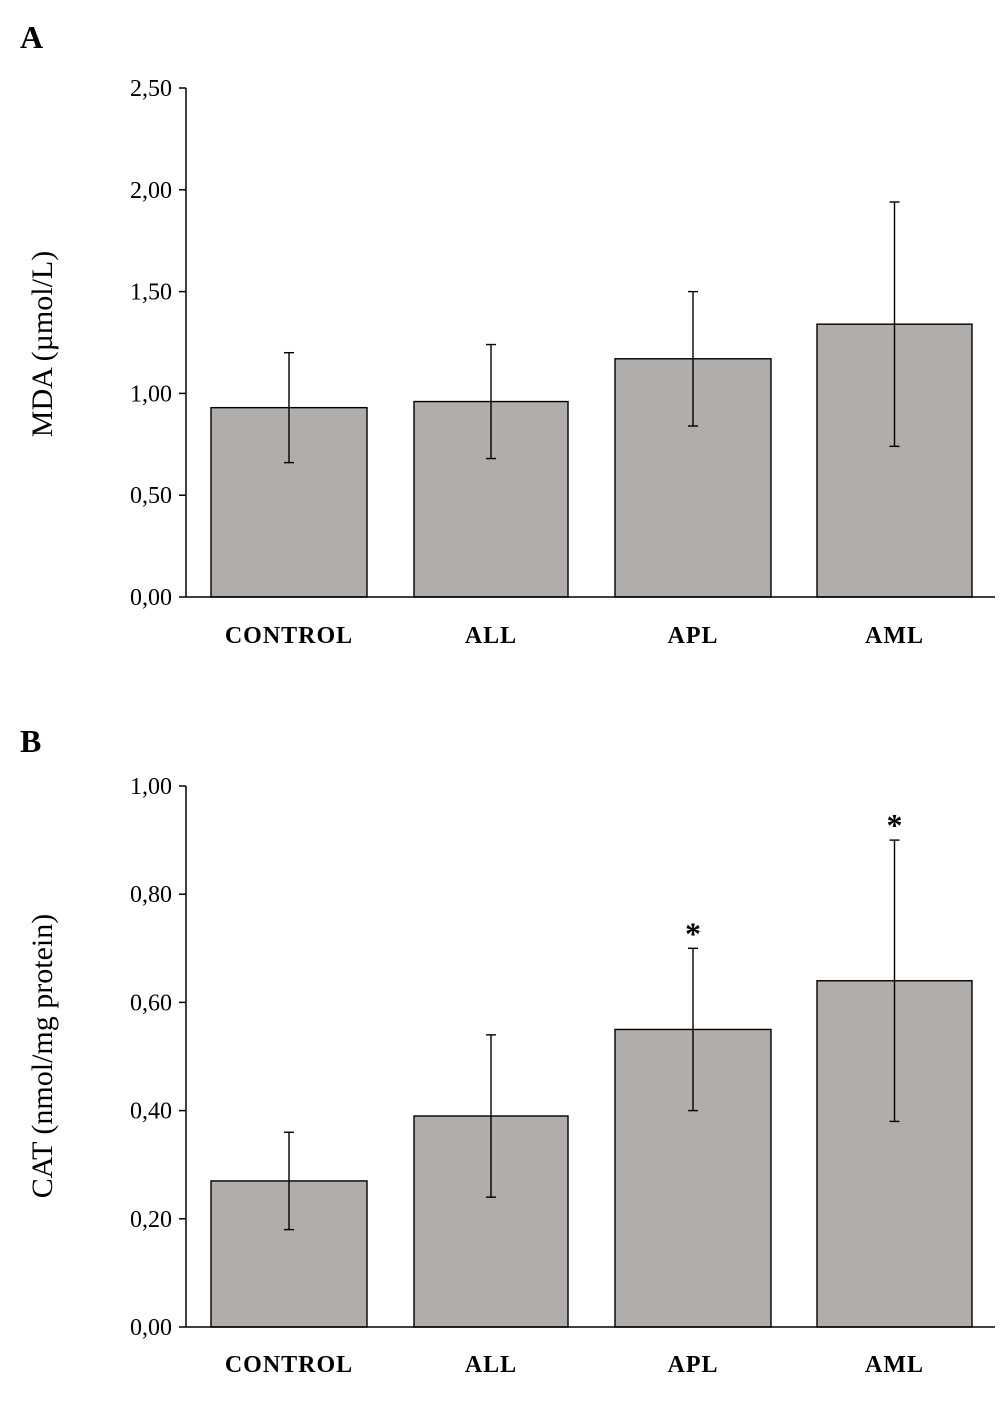  Describe the element at coordinates (42, 344) in the screenshot. I see `y-axis-title: MDA (µmol/L)` at that location.